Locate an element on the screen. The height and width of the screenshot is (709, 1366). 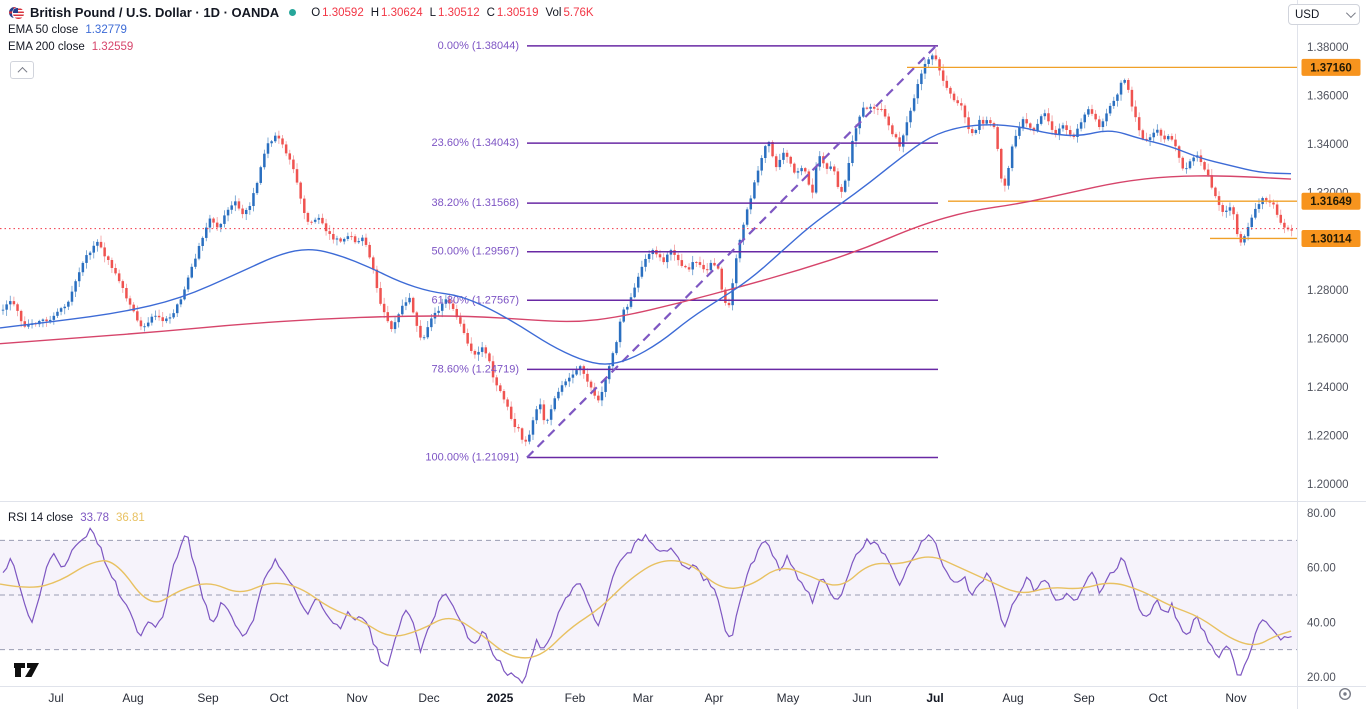
price-level-badge-text: 1.31649 is located at coordinates (1331, 202).